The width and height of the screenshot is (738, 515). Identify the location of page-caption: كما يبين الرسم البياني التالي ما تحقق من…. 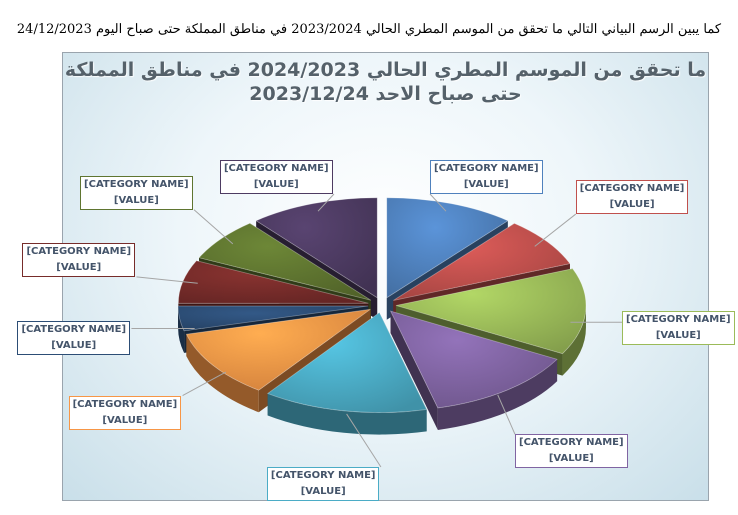
(369, 29).